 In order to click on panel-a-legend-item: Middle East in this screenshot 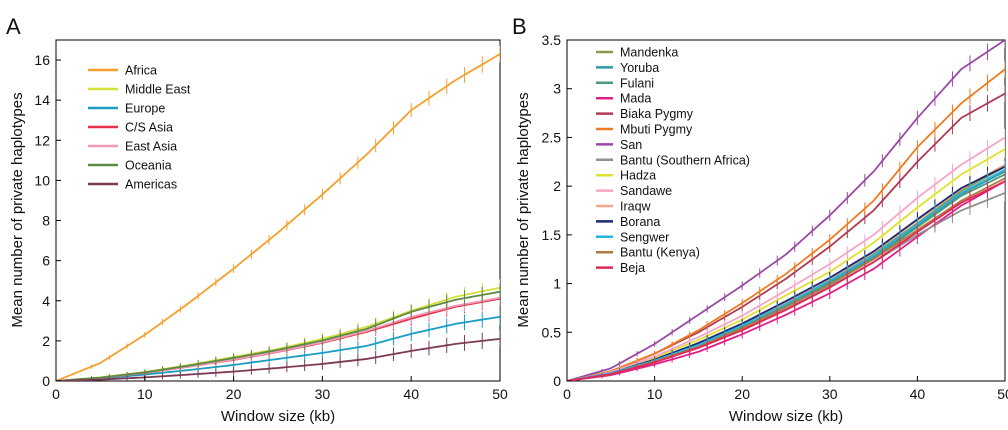, I will do `click(139, 90)`.